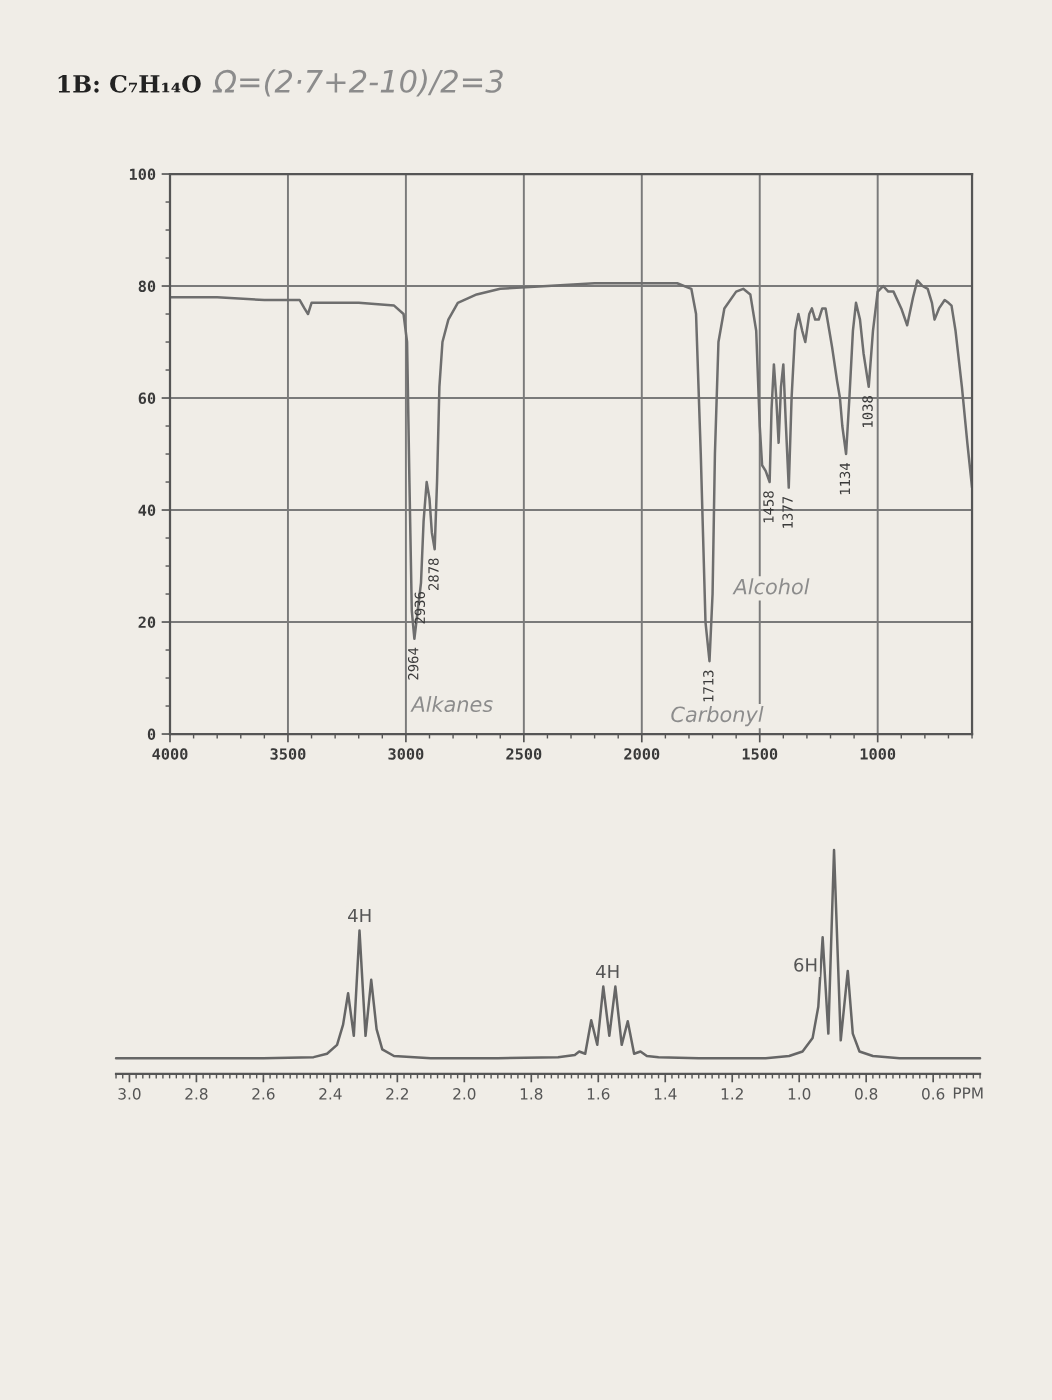 This screenshot has height=1400, width=1052. What do you see at coordinates (771, 586) in the screenshot?
I see `annotation: Alcohol` at bounding box center [771, 586].